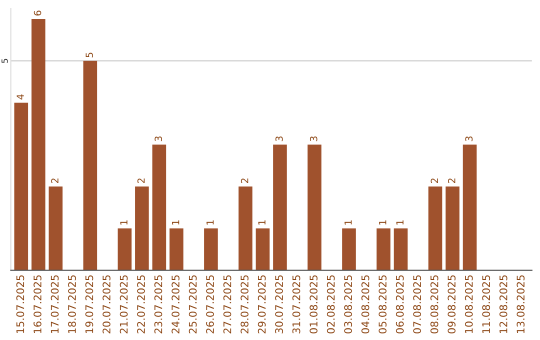 The image size is (540, 340). I want to click on x-tick-label: 28.07.2025, so click(244, 304).